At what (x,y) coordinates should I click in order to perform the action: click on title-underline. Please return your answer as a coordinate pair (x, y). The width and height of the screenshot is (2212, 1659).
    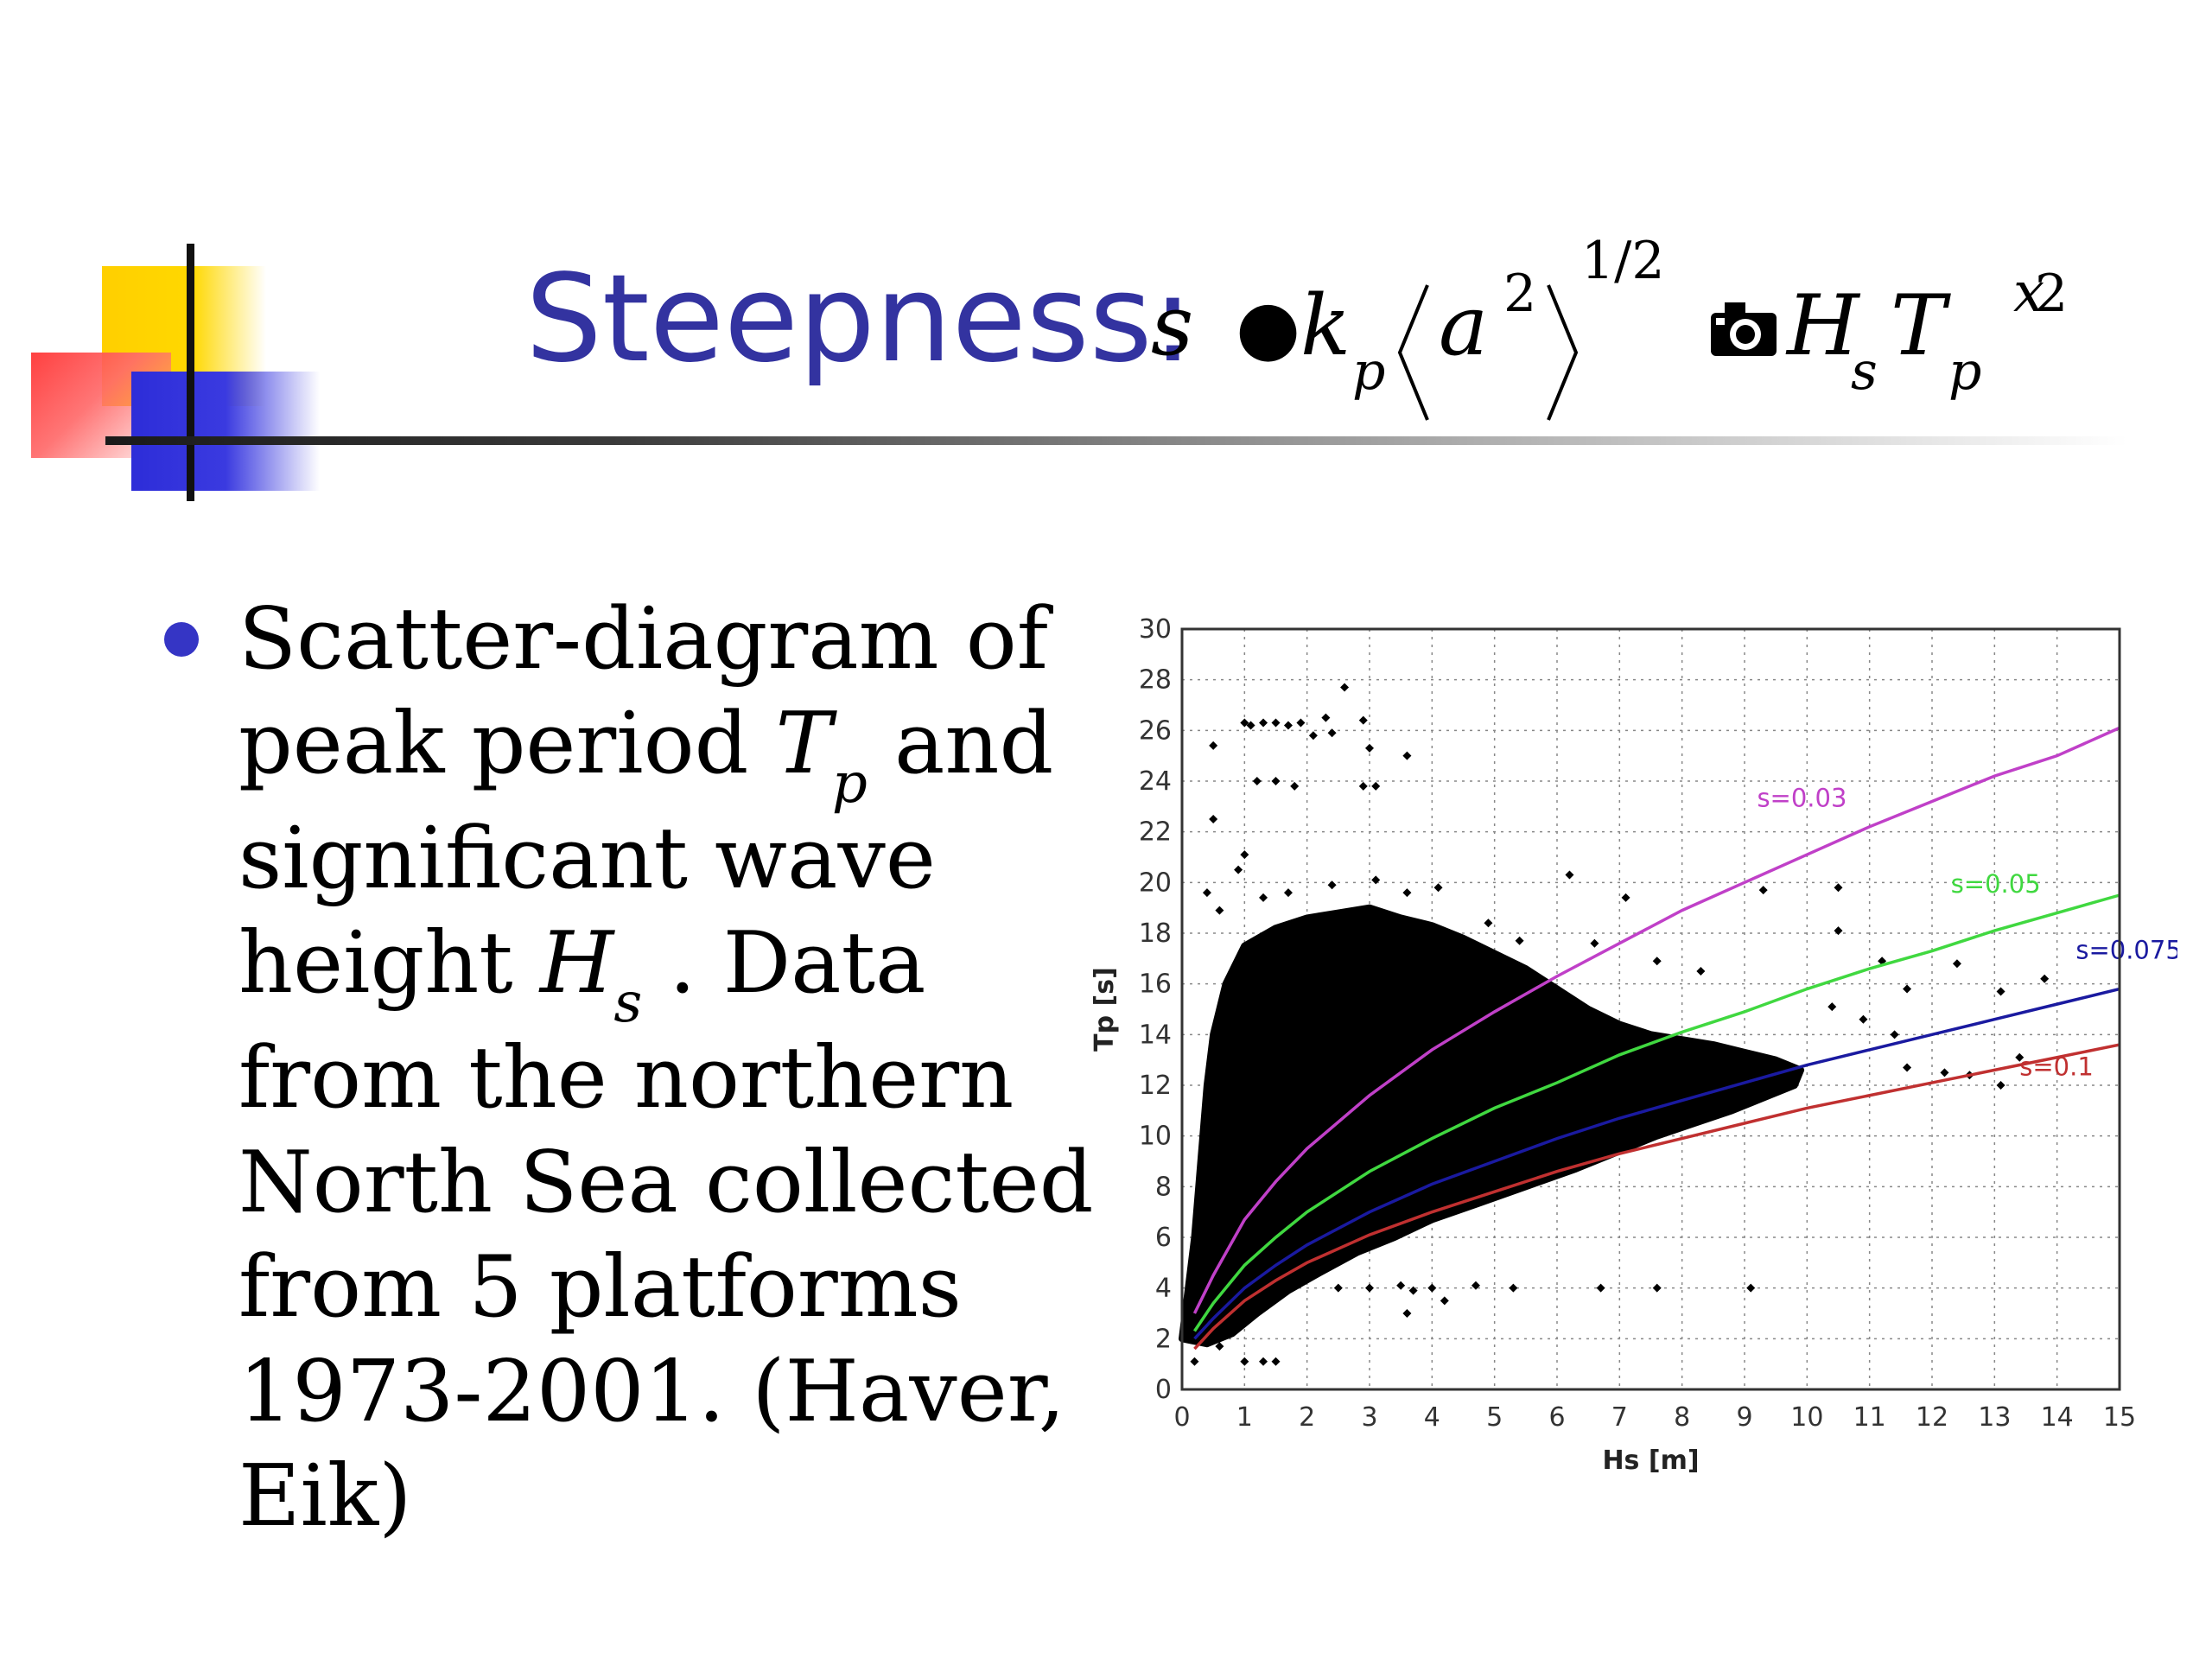
    Looking at the image, I should click on (1116, 440).